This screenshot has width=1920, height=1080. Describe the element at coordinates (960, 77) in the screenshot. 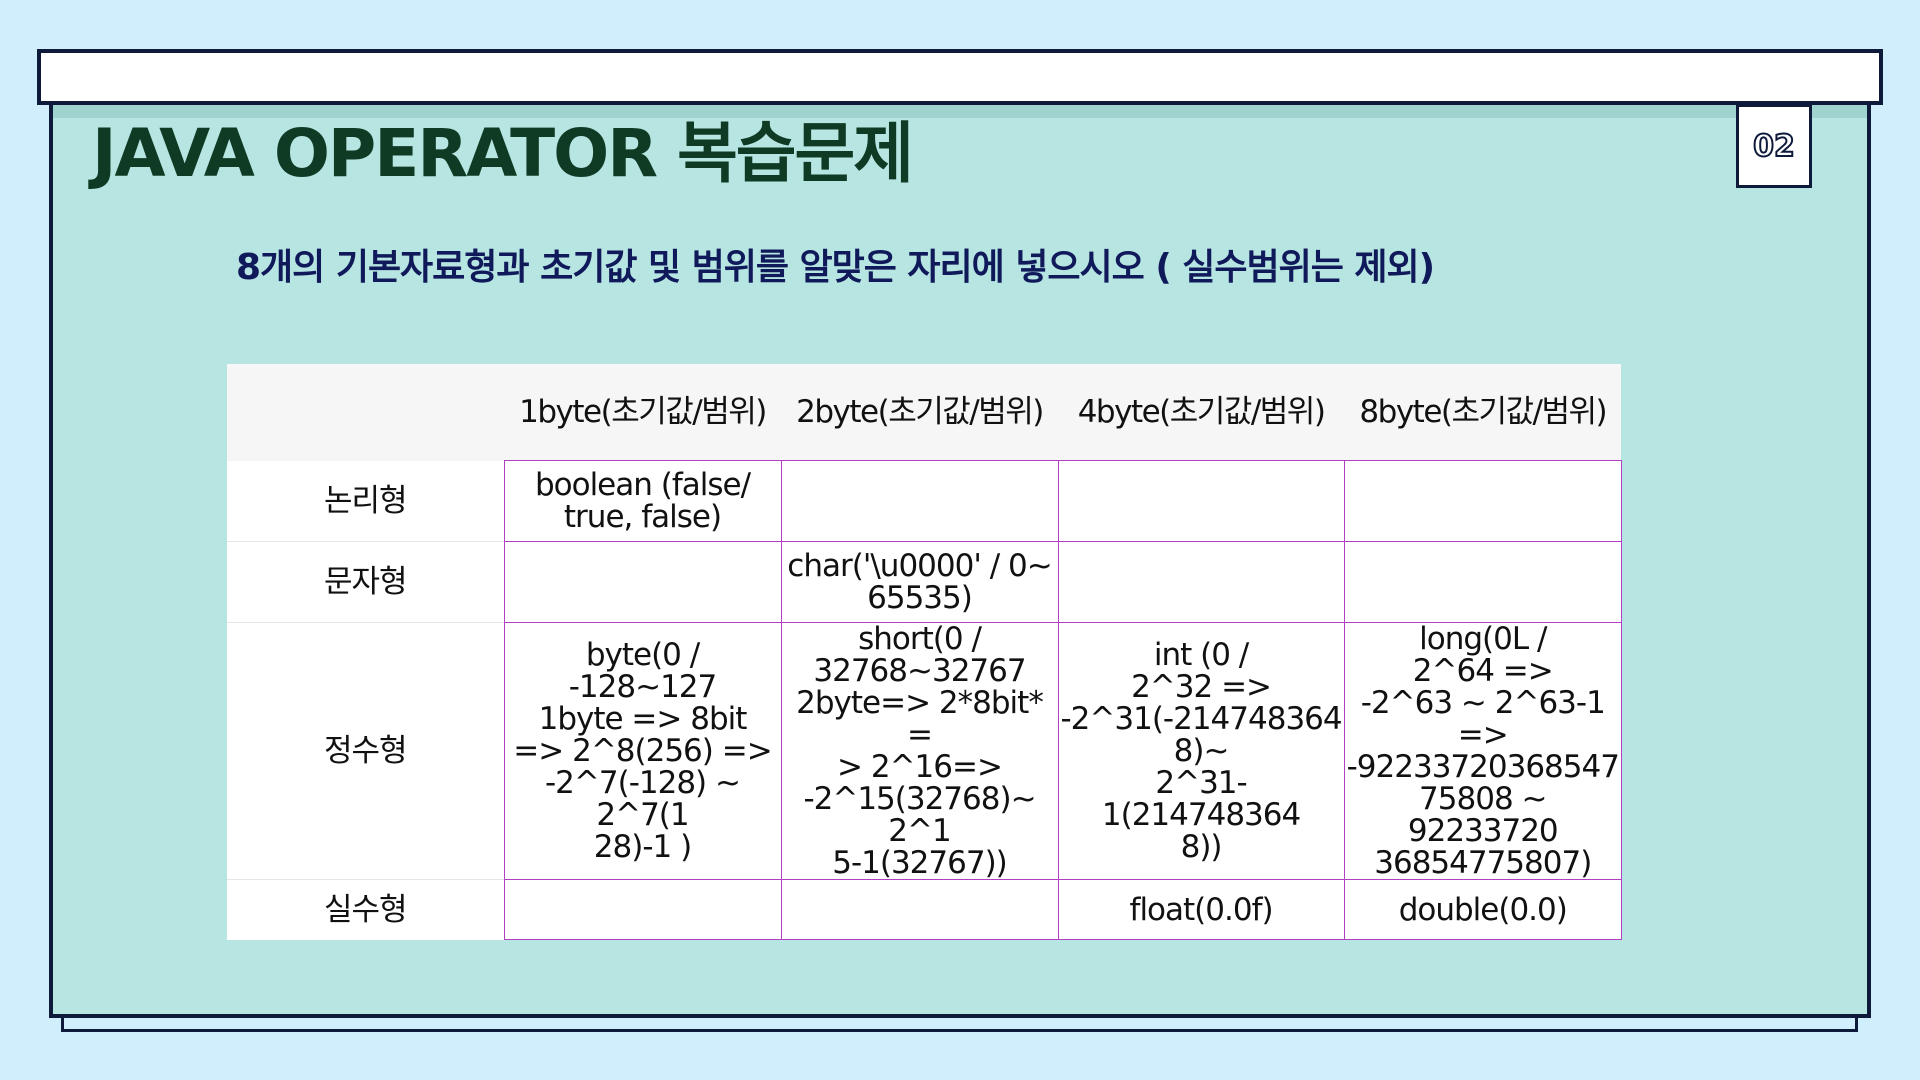

I see `top-header-bar` at that location.